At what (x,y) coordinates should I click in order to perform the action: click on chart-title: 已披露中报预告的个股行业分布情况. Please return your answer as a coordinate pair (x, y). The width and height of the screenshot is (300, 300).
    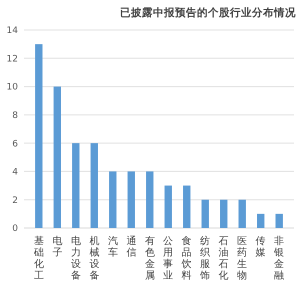
    Looking at the image, I should click on (208, 12).